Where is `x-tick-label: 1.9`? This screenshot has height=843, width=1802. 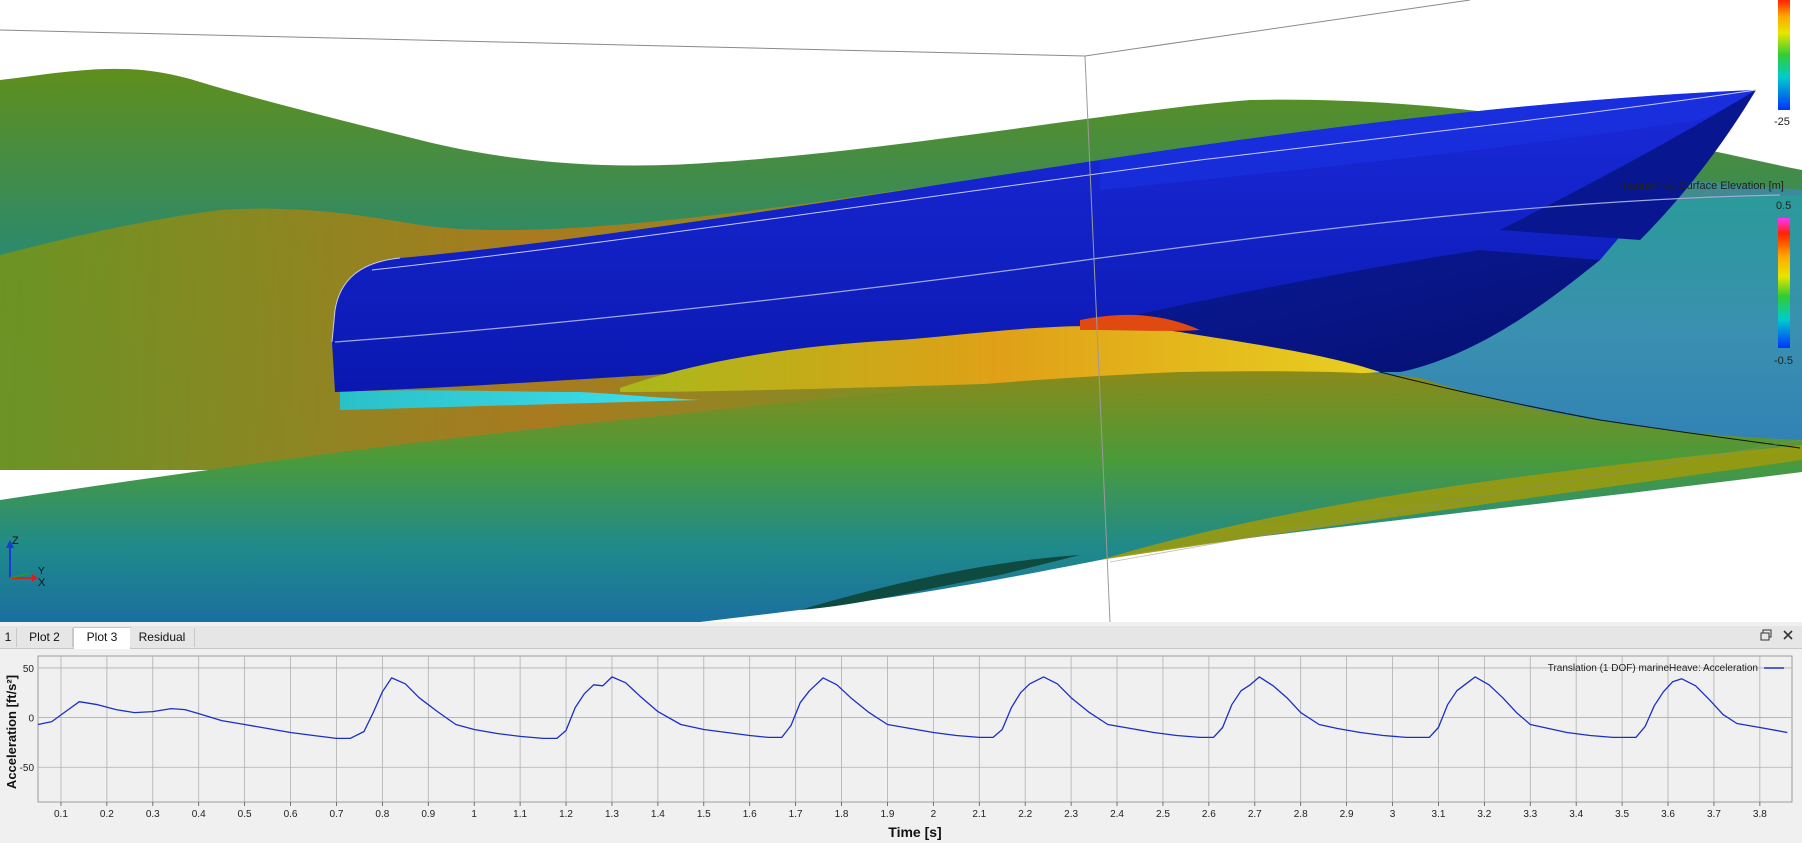
x-tick-label: 1.9 is located at coordinates (887, 814).